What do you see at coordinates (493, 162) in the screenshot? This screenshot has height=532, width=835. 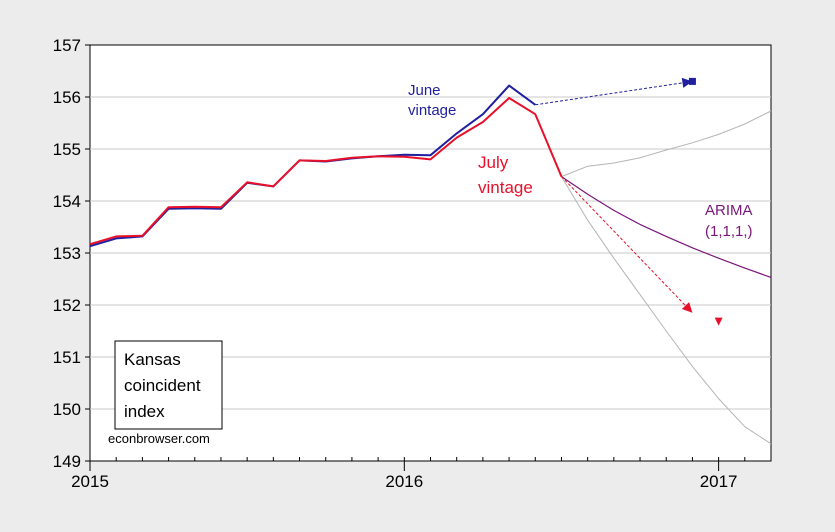 I see `july-label-line1: July` at bounding box center [493, 162].